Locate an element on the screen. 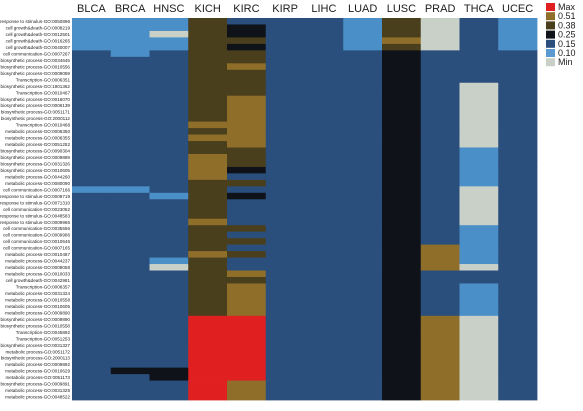  legend-label: 0.10 is located at coordinates (567, 53).